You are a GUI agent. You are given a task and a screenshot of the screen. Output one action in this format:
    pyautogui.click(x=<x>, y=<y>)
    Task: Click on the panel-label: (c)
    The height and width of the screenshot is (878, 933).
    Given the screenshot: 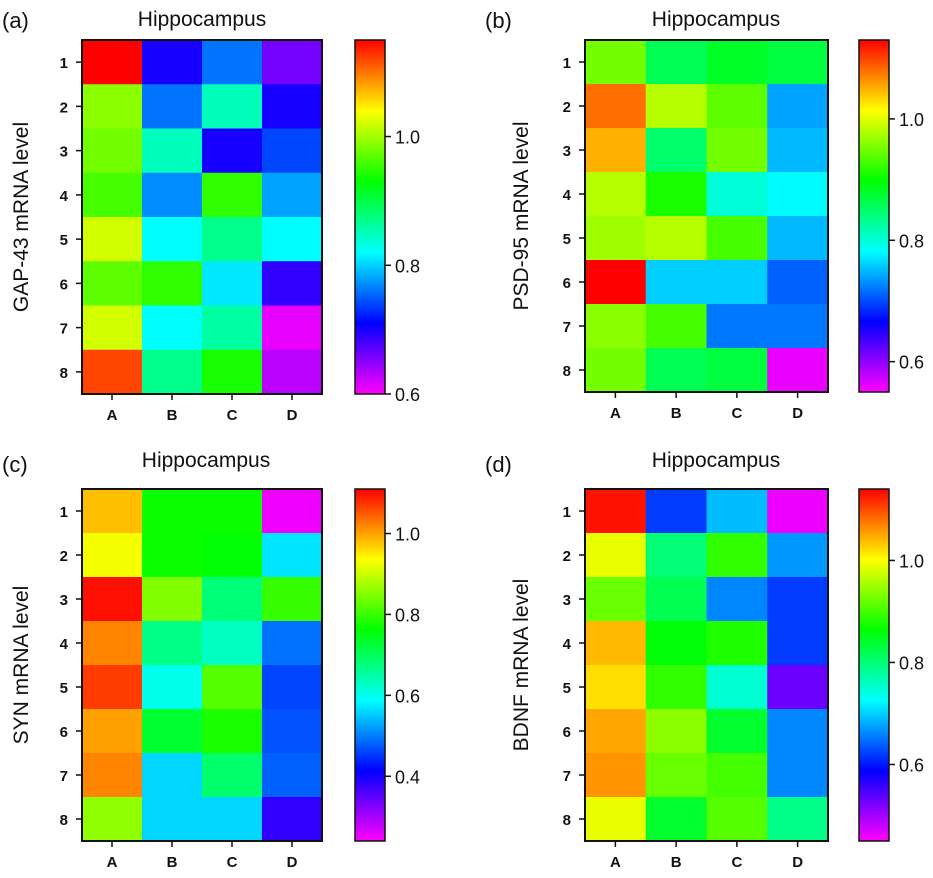 What is the action you would take?
    pyautogui.click(x=15, y=464)
    